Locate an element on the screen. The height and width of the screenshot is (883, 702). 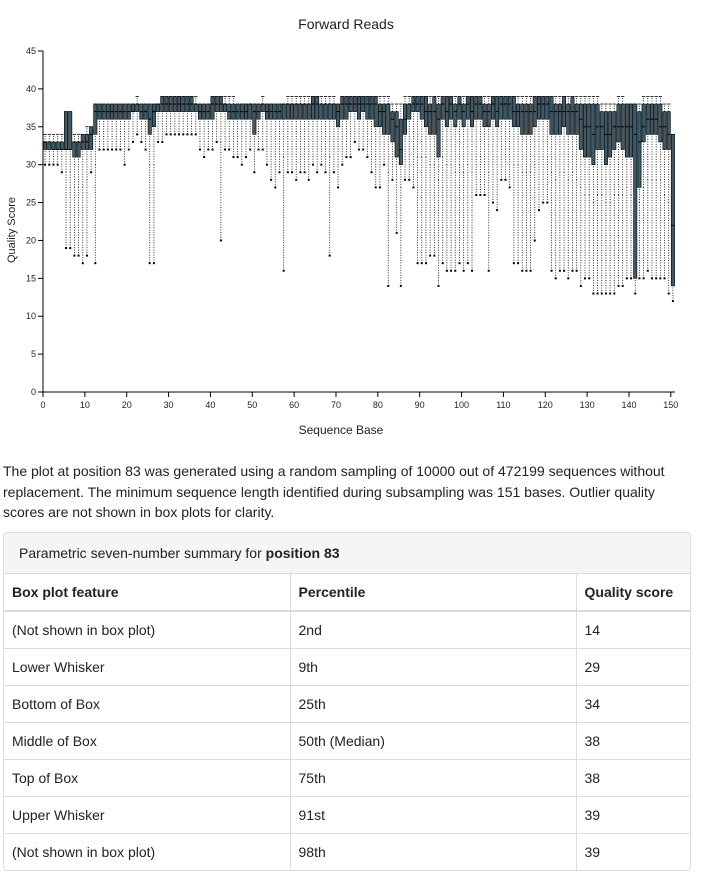
row-feature: Top of Box is located at coordinates (147, 778).